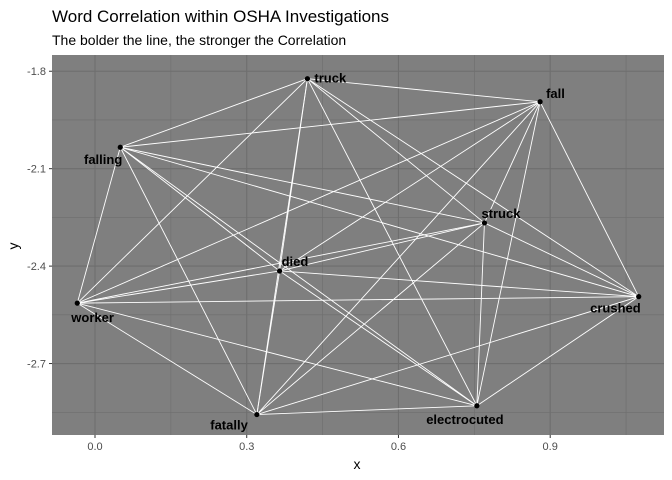  Describe the element at coordinates (36, 170) in the screenshot. I see `y-tick-label: -2.1` at that location.